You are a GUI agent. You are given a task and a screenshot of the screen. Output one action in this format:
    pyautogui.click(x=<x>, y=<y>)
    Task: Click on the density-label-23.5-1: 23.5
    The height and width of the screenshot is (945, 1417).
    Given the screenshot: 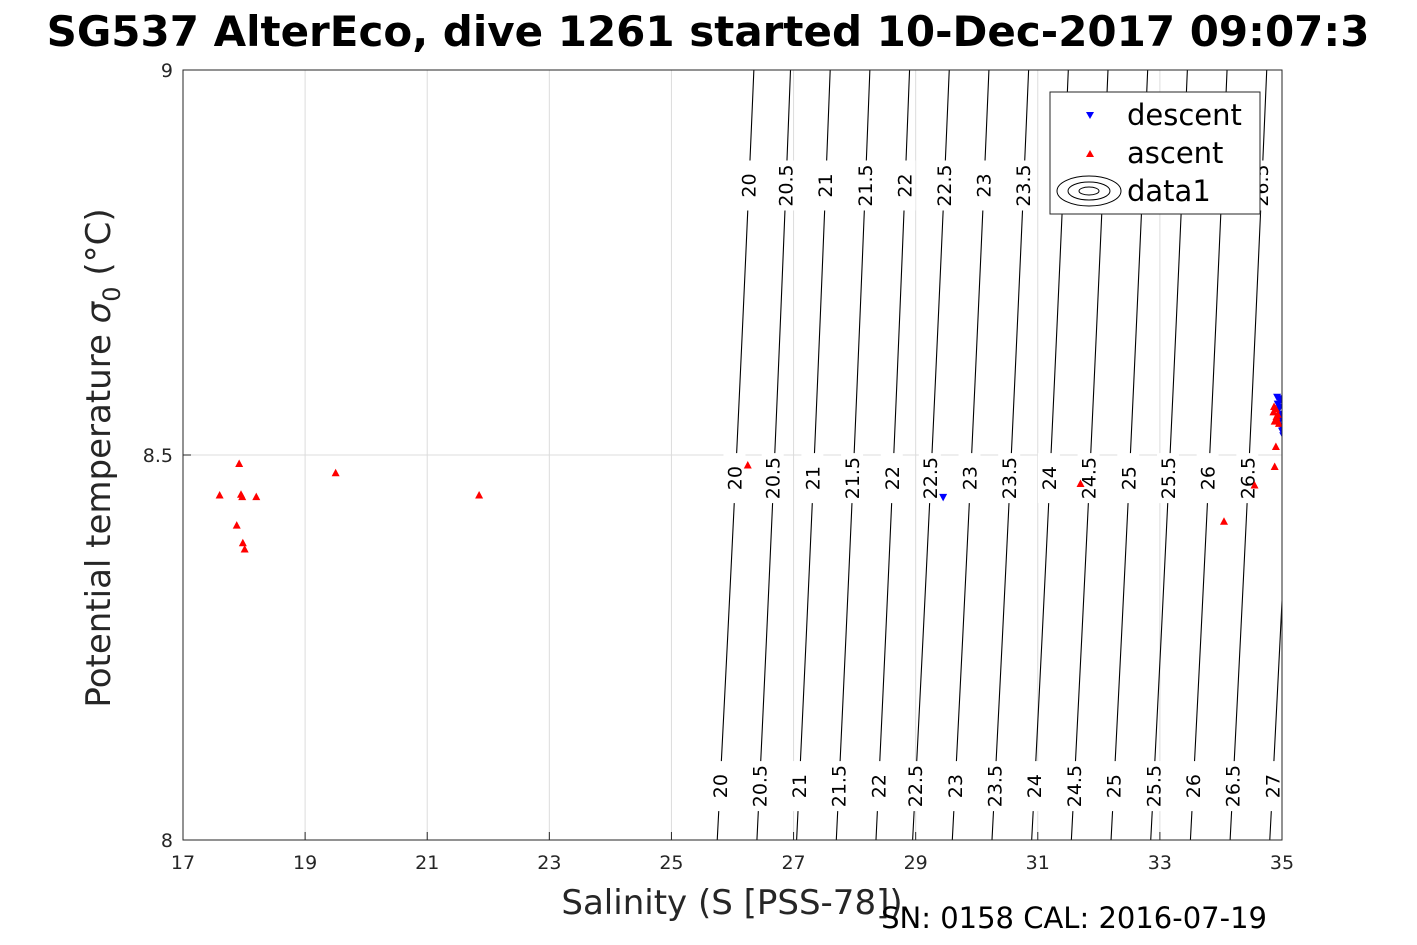 What is the action you would take?
    pyautogui.click(x=1010, y=478)
    